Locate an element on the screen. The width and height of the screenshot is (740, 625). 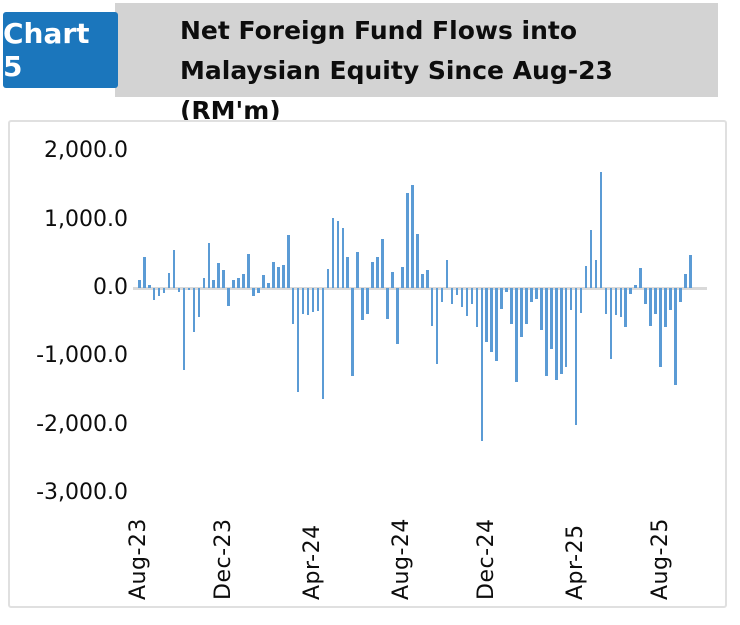
x-axis-tick-label: Apr-24 is located at coordinates (312, 562).